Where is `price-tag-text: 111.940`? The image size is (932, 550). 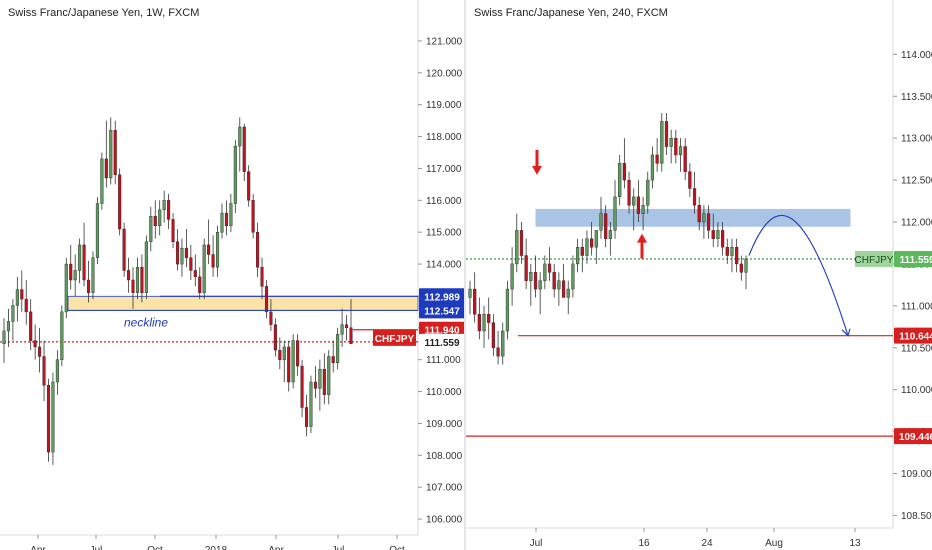 price-tag-text: 111.940 is located at coordinates (441, 331).